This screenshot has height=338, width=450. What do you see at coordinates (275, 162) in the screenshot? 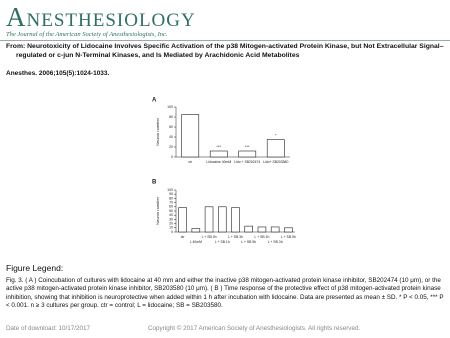
I see `x-tick-label: Lido+ SB203580` at bounding box center [275, 162].